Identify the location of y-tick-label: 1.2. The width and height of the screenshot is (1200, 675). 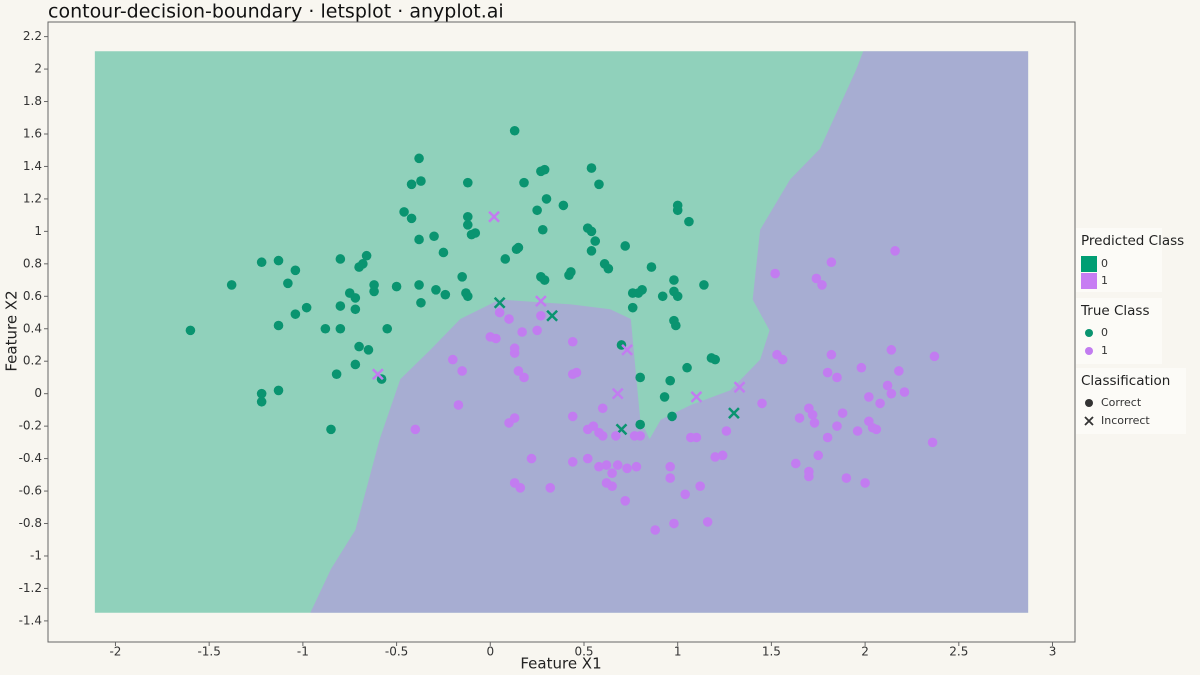
(32, 198).